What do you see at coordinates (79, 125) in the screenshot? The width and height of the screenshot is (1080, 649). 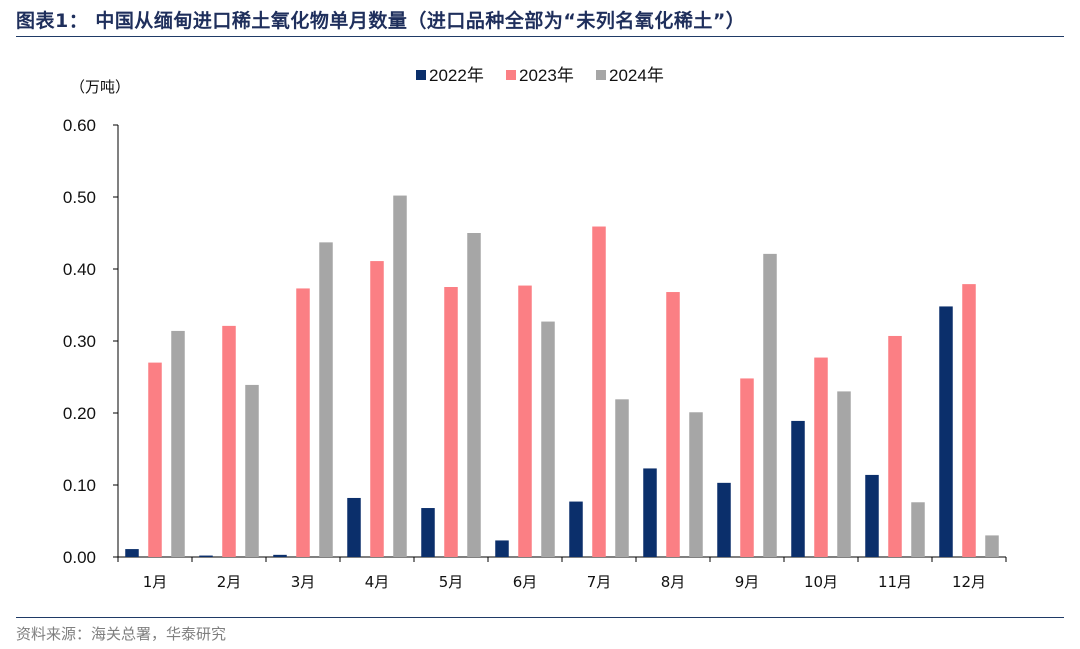 I see `y-tick-label: 0.60` at bounding box center [79, 125].